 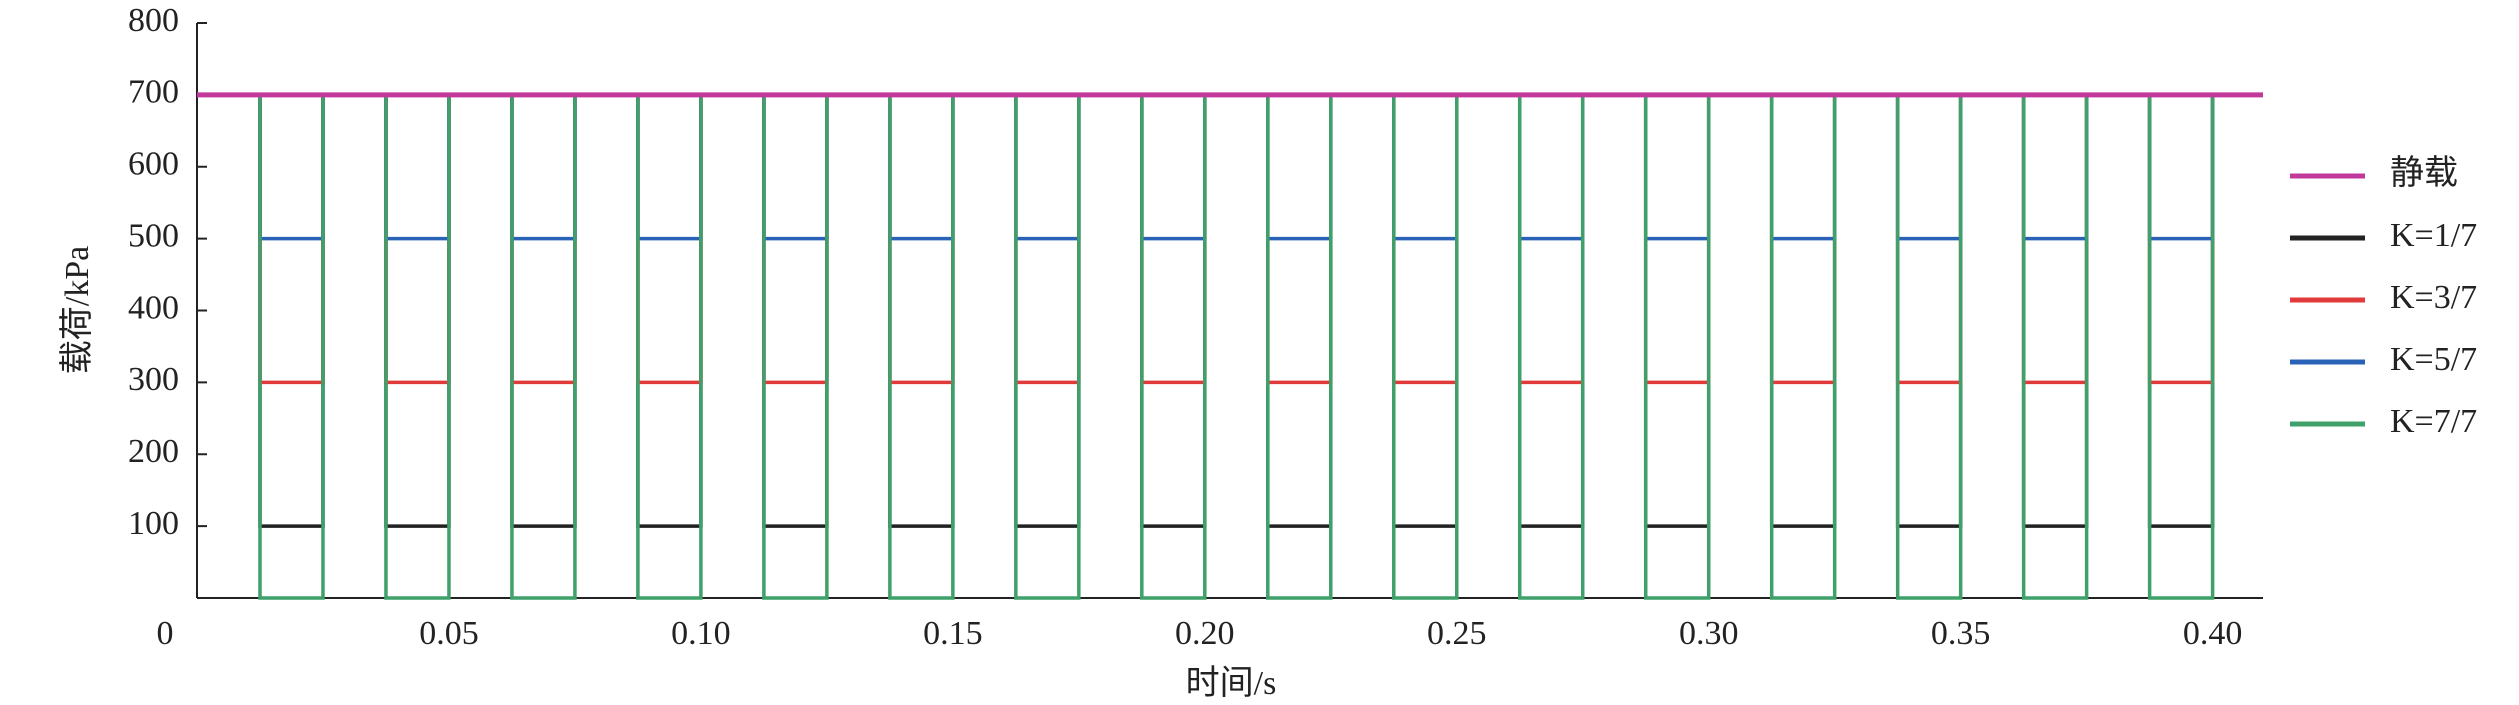 What do you see at coordinates (2433, 359) in the screenshot?
I see `legend-label: K=5/7` at bounding box center [2433, 359].